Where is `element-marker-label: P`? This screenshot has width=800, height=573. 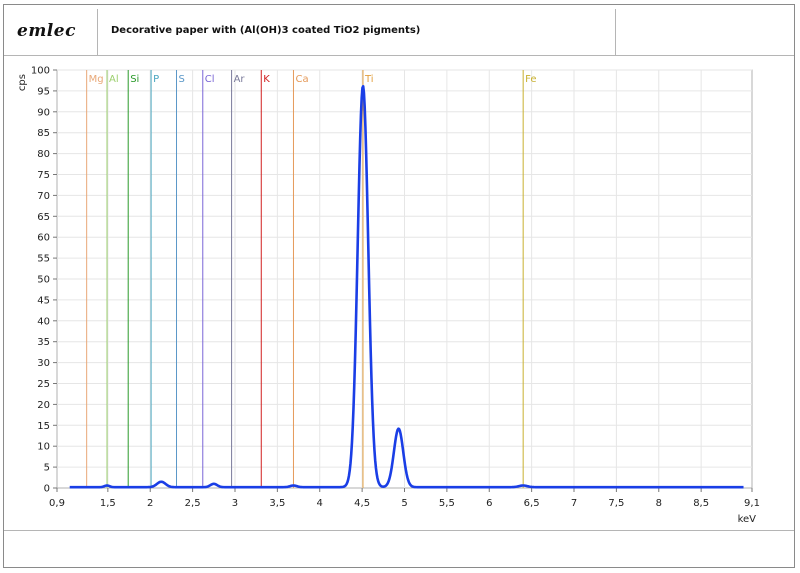 element-marker-label: P is located at coordinates (156, 79).